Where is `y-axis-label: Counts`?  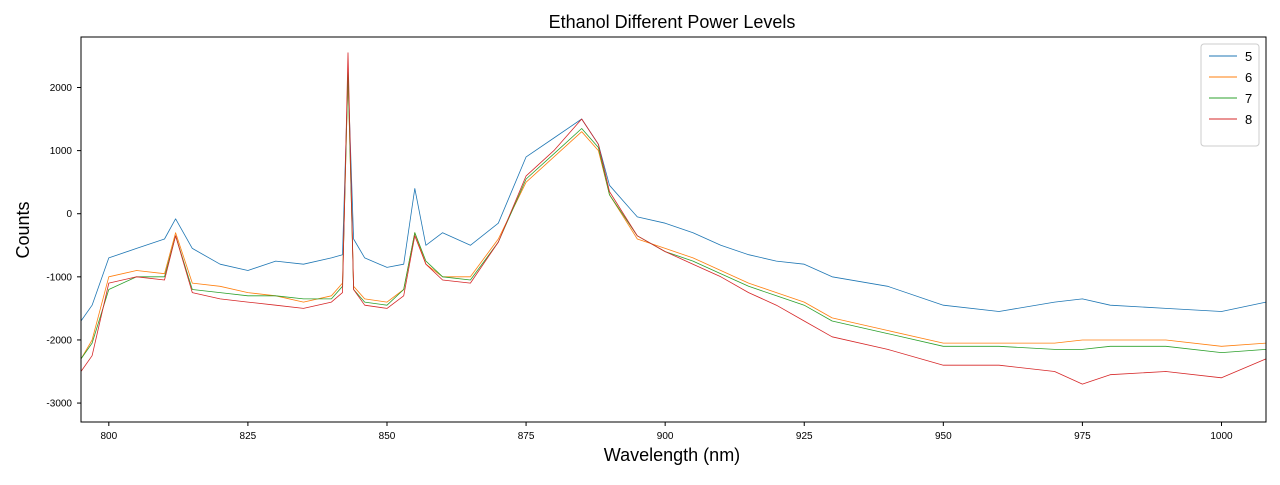 y-axis-label: Counts is located at coordinates (23, 229).